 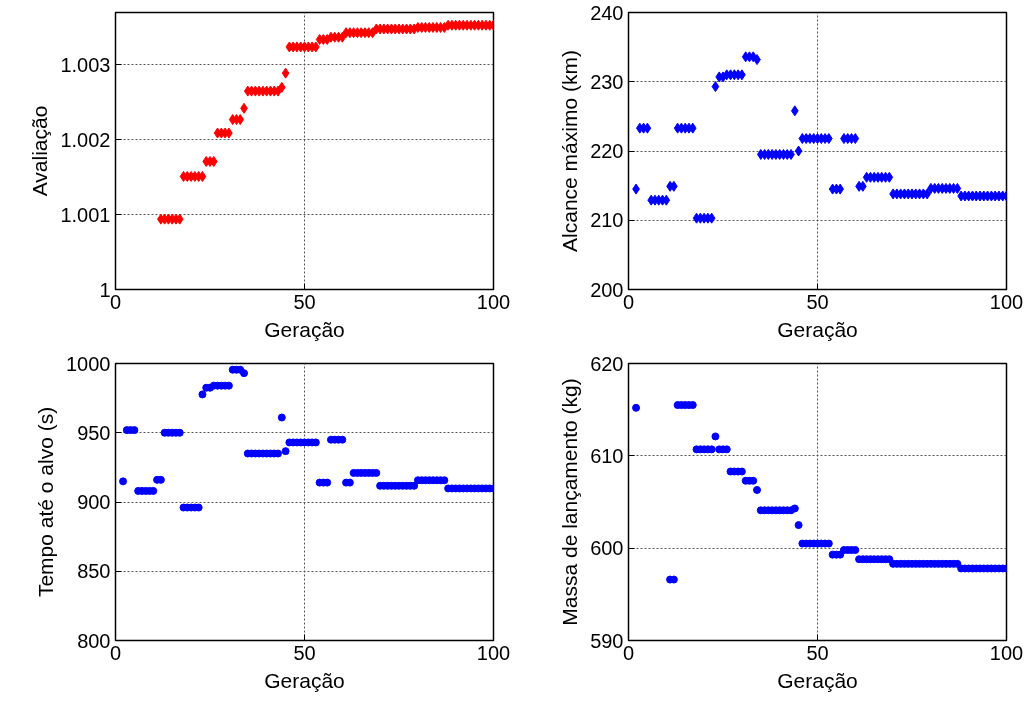 I want to click on y-tick-label: 600, so click(x=607, y=548).